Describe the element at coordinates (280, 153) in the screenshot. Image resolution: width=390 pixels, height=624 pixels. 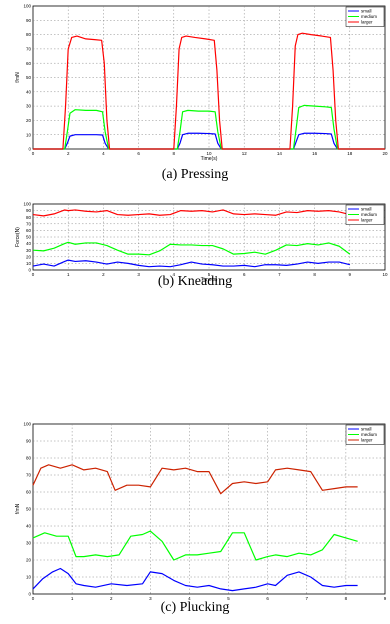
I see `x-tick-label: 14` at that location.